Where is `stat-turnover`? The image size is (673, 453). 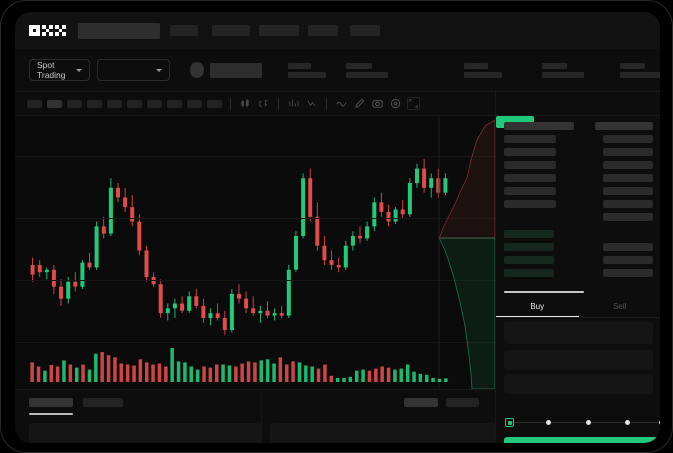
stat-turnover is located at coordinates (640, 70).